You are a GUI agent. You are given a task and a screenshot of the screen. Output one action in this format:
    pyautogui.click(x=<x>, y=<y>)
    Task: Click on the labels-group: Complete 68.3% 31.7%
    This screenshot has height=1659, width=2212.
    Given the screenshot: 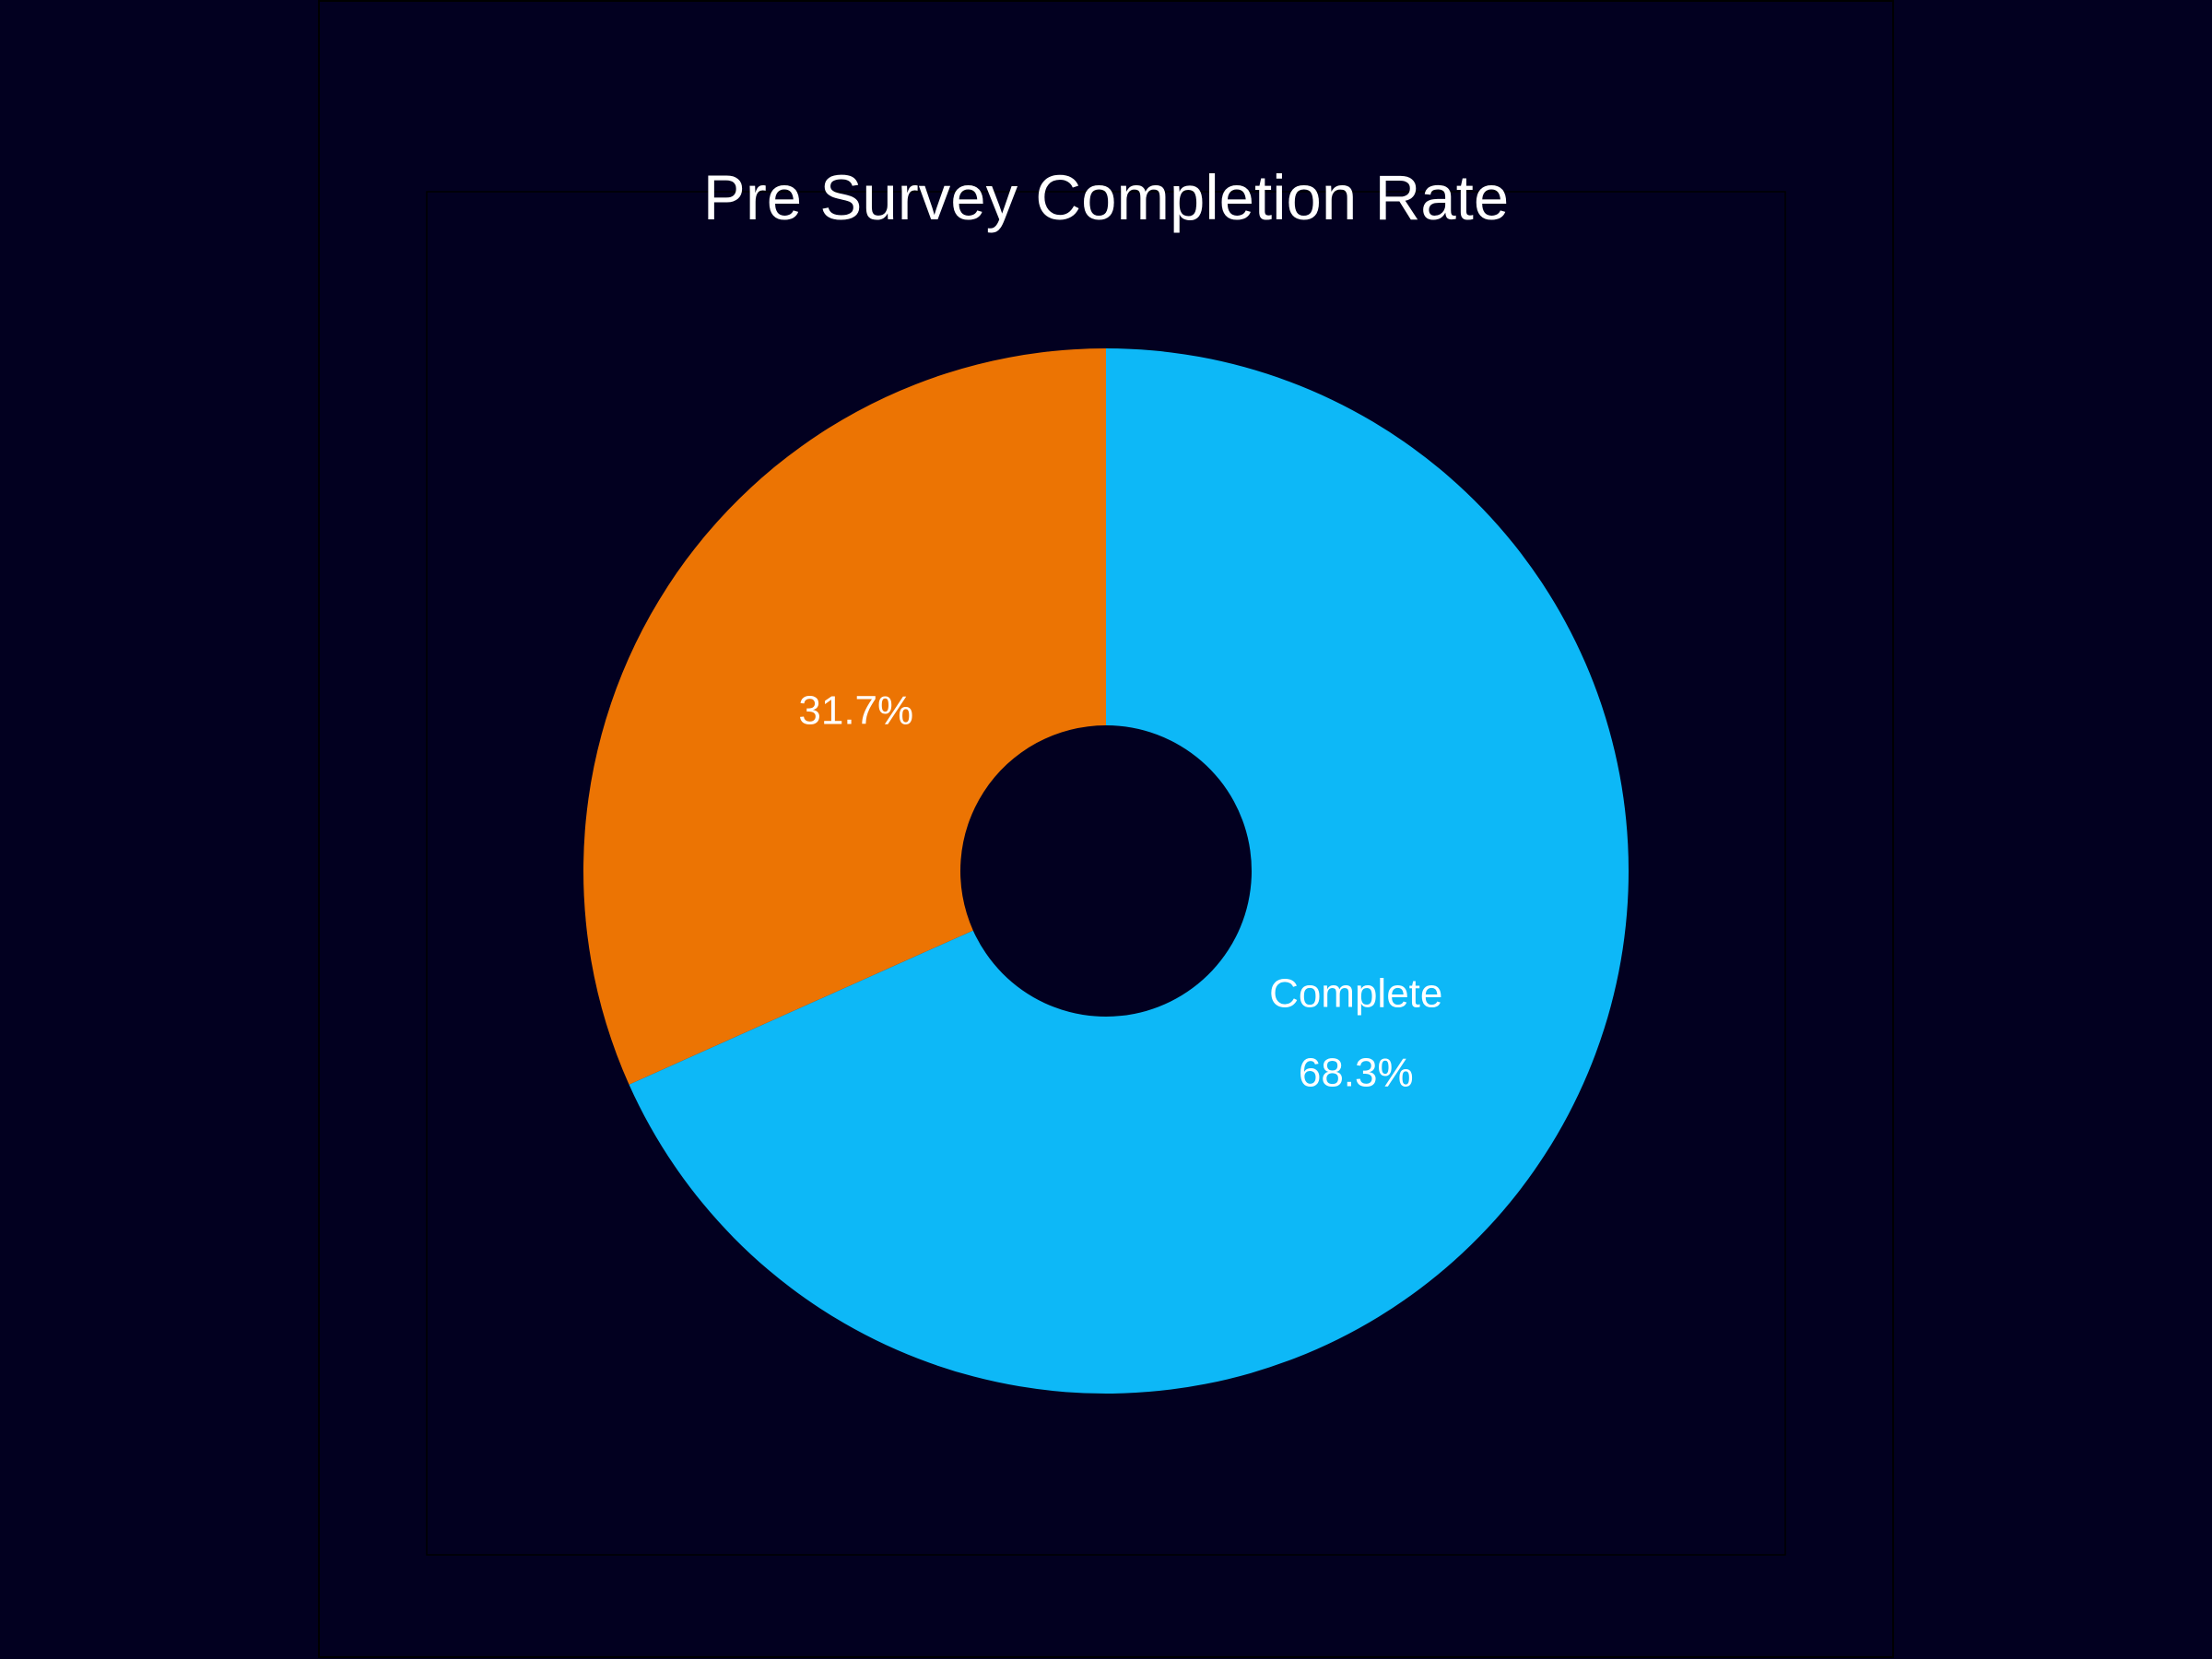 What is the action you would take?
    pyautogui.click(x=1120, y=891)
    